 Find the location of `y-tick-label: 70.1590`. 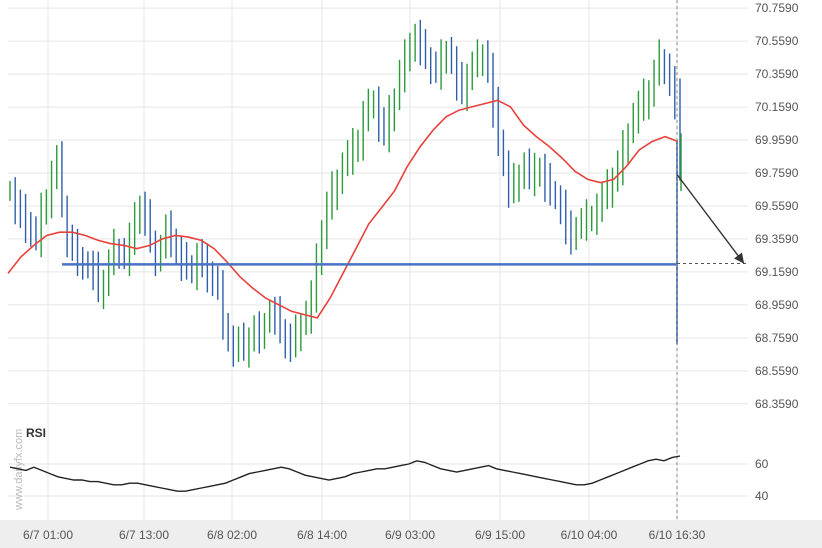

y-tick-label: 70.1590 is located at coordinates (777, 107).